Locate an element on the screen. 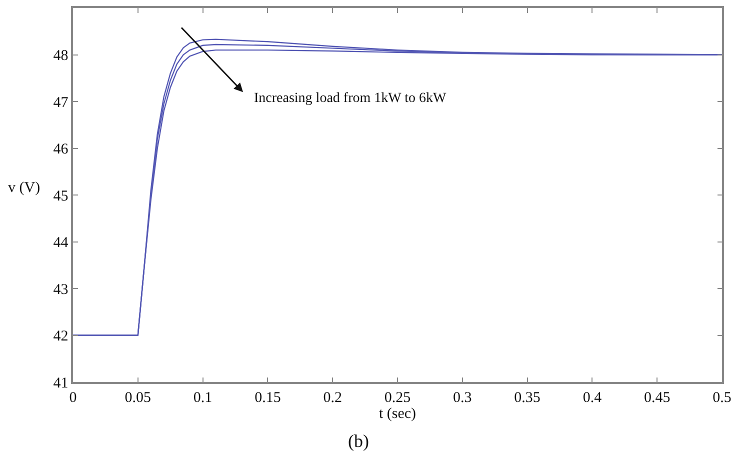 The height and width of the screenshot is (452, 736). y-tick-label: 48 is located at coordinates (60, 56).